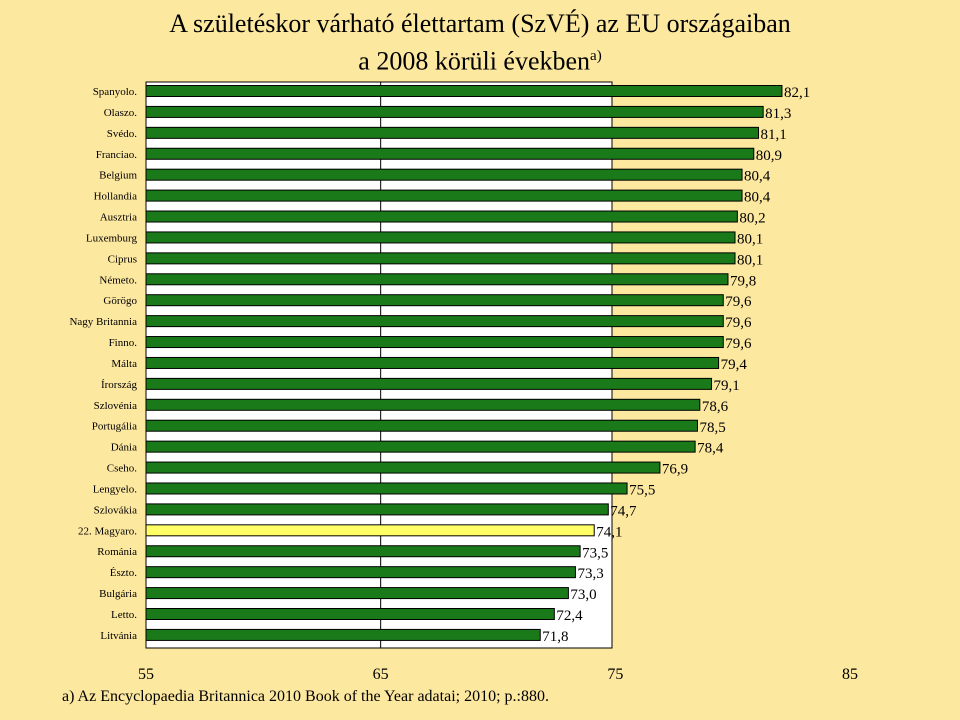 The image size is (960, 720). What do you see at coordinates (797, 93) in the screenshot?
I see `data-label: 82,1` at bounding box center [797, 93].